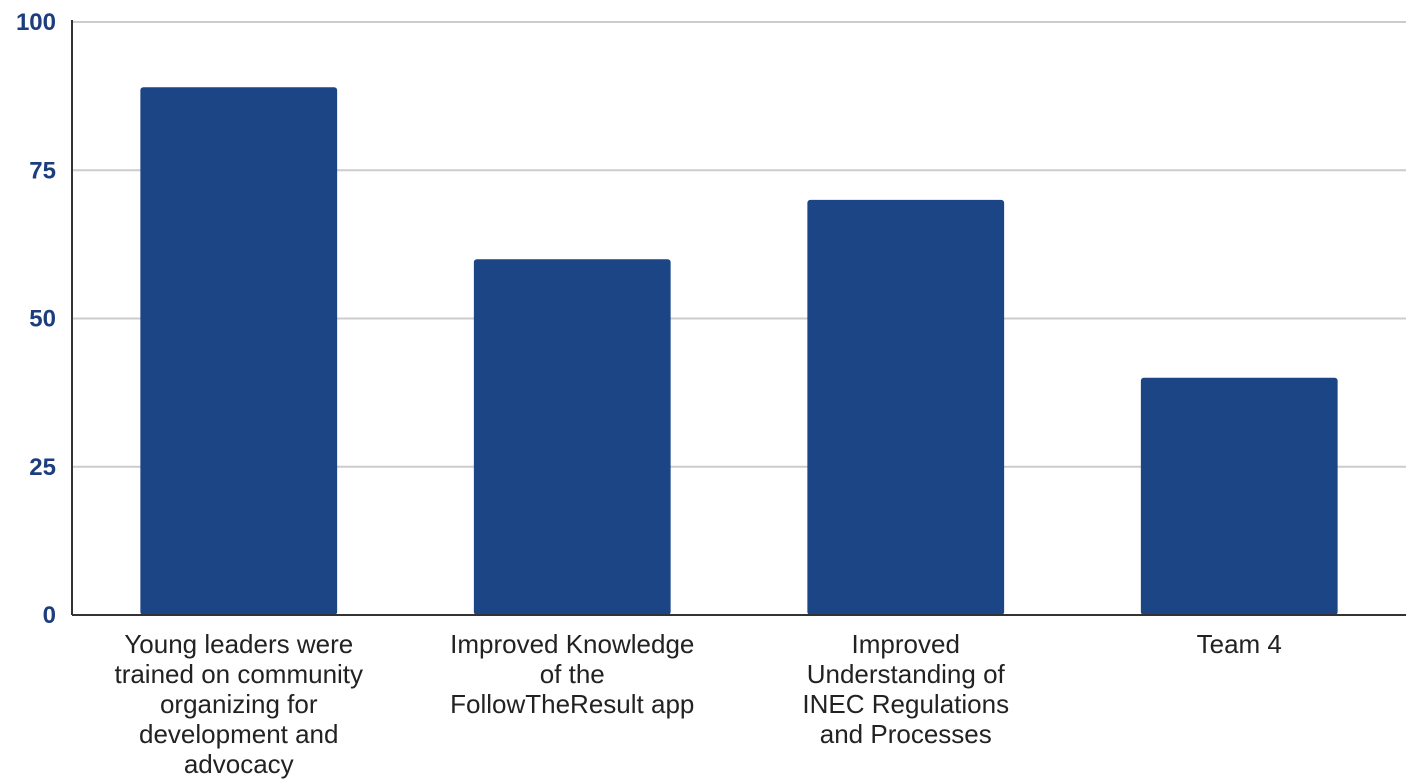  I want to click on x-category-label-line: development and, so click(238, 734).